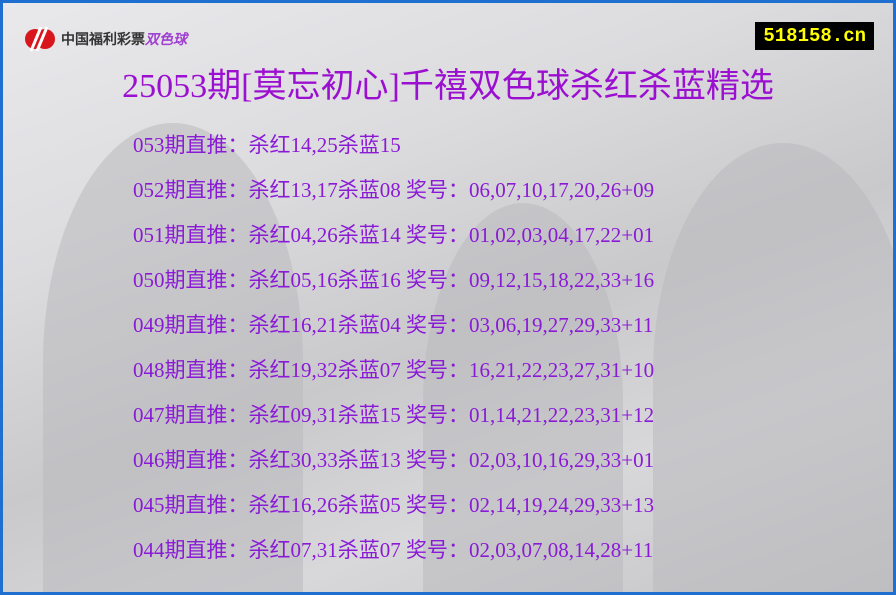  I want to click on logo-text: 中国福利彩票, so click(103, 40).